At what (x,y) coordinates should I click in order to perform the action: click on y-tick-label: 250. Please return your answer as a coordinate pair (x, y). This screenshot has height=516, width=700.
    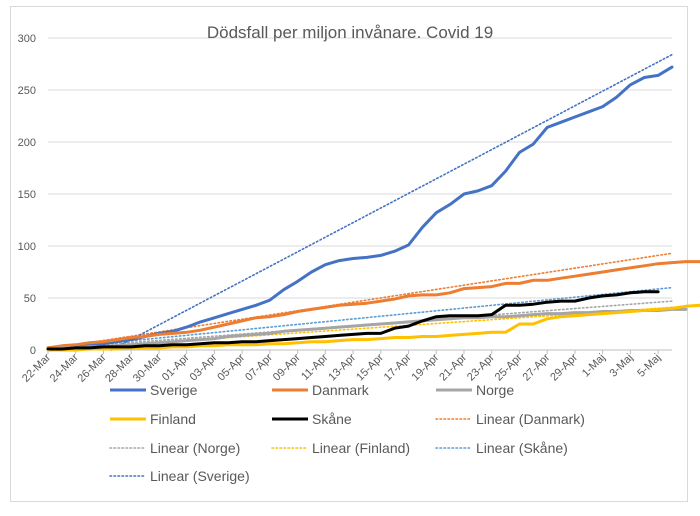
    Looking at the image, I should click on (27, 91).